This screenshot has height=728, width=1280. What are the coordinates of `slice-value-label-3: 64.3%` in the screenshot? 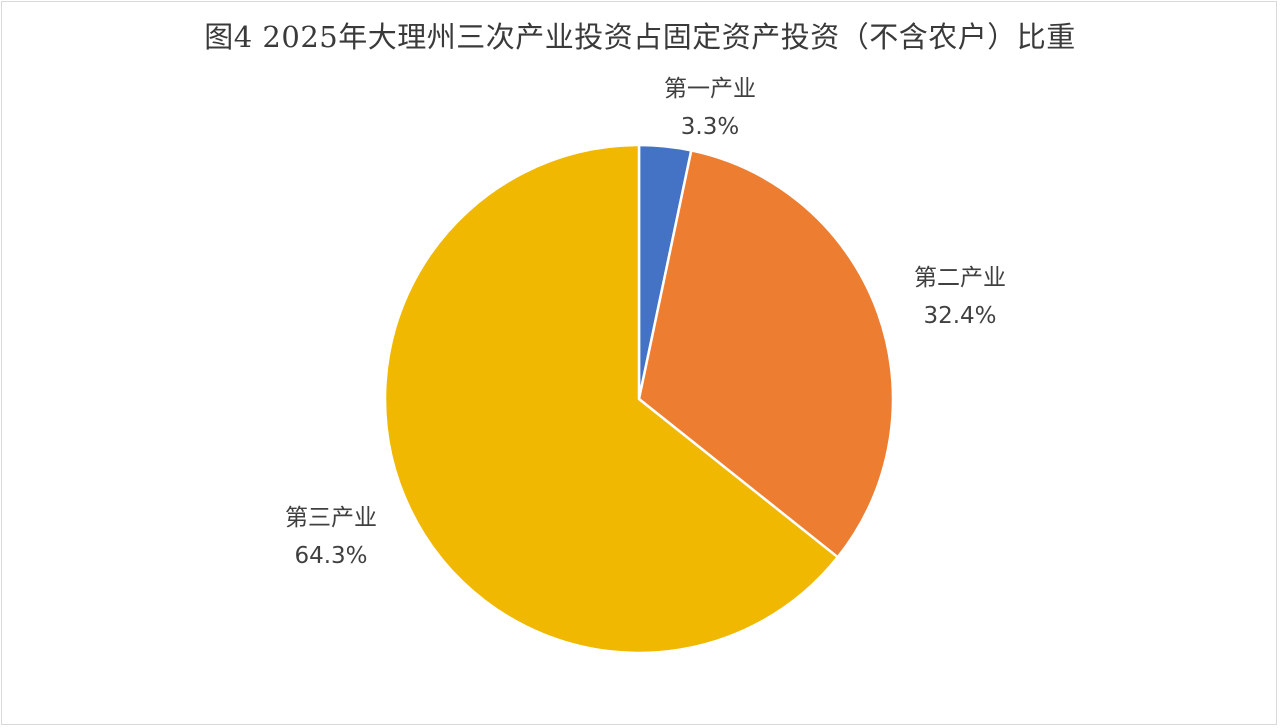 It's located at (330, 556).